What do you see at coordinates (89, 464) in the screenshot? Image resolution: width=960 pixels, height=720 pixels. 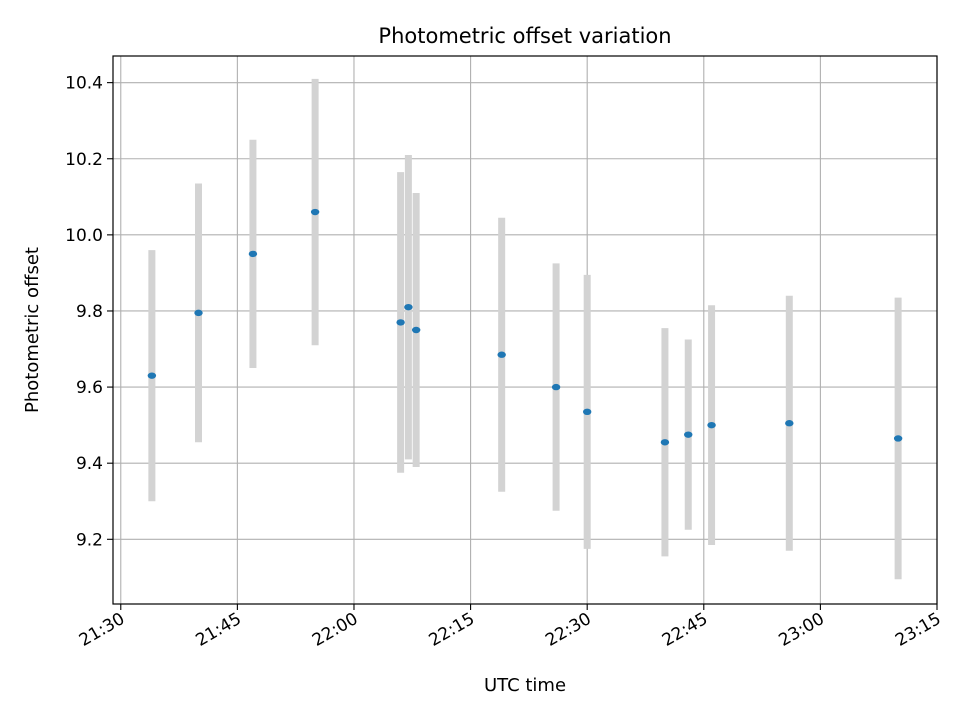 I see `y-tick-label: 9.4` at bounding box center [89, 464].